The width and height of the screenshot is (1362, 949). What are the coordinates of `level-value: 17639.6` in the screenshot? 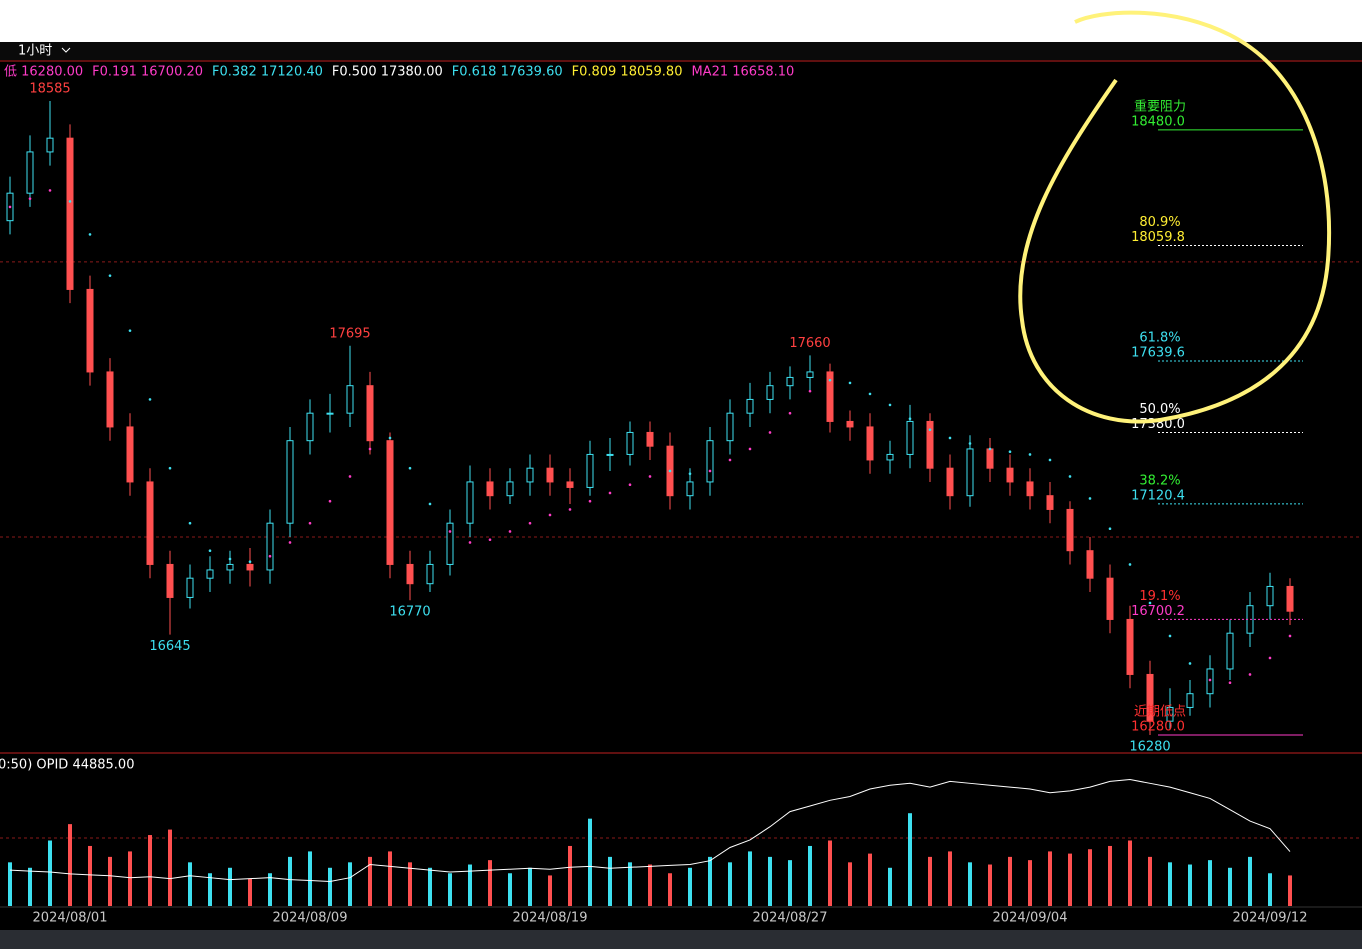 It's located at (1158, 353).